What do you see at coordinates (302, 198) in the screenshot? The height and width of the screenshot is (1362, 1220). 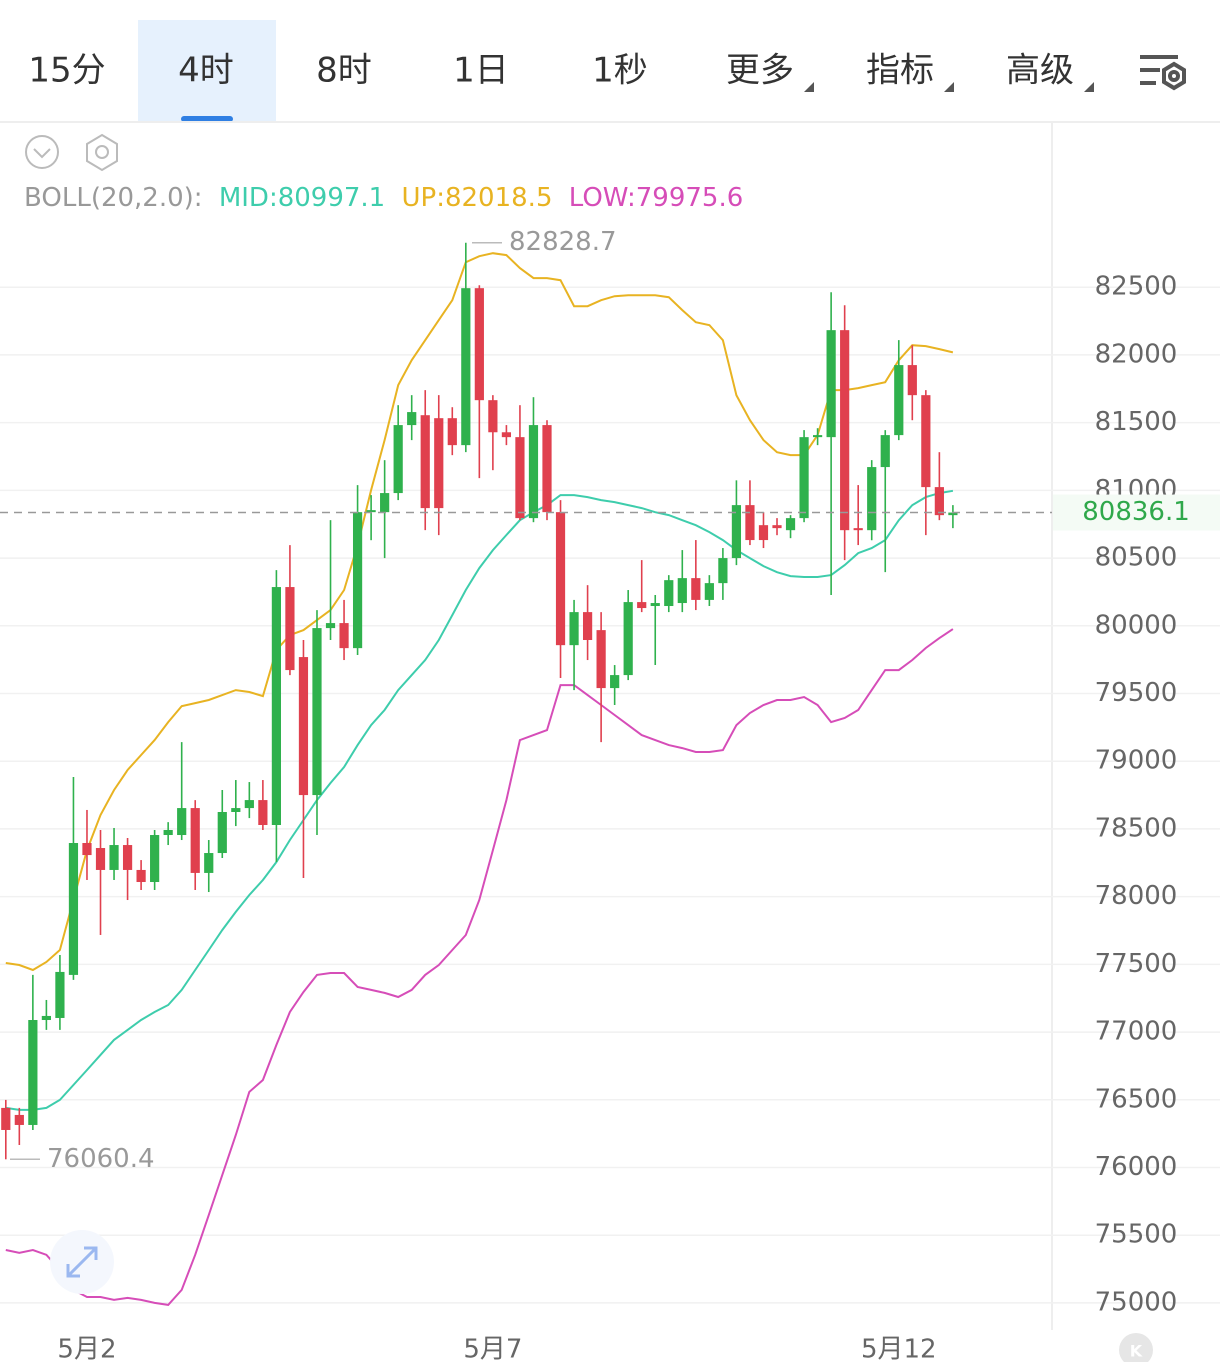 I see `legend-entry: MID:80997.1` at bounding box center [302, 198].